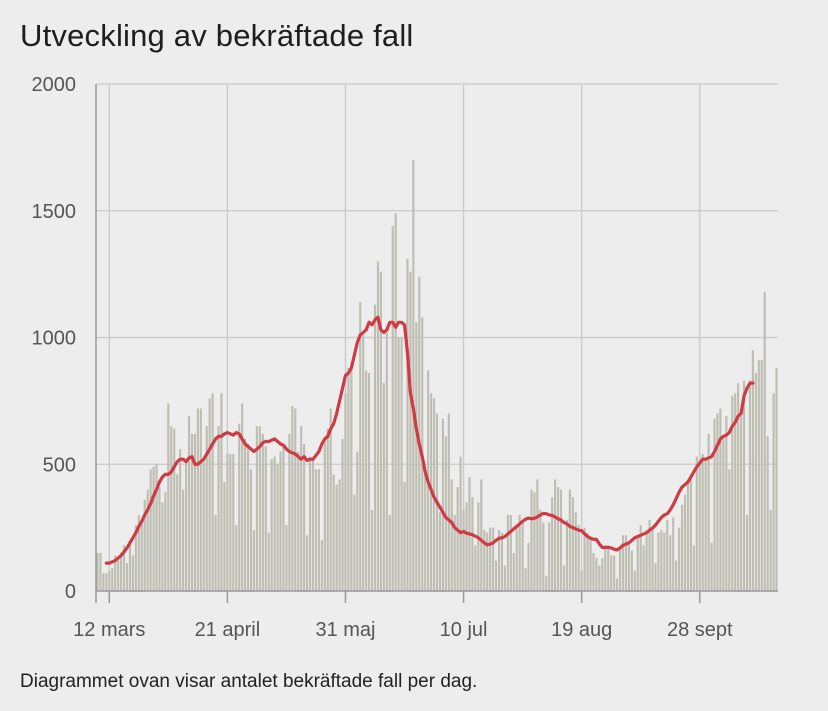 This screenshot has width=828, height=711. Describe the element at coordinates (54, 85) in the screenshot. I see `y-tick-label: 2000` at that location.